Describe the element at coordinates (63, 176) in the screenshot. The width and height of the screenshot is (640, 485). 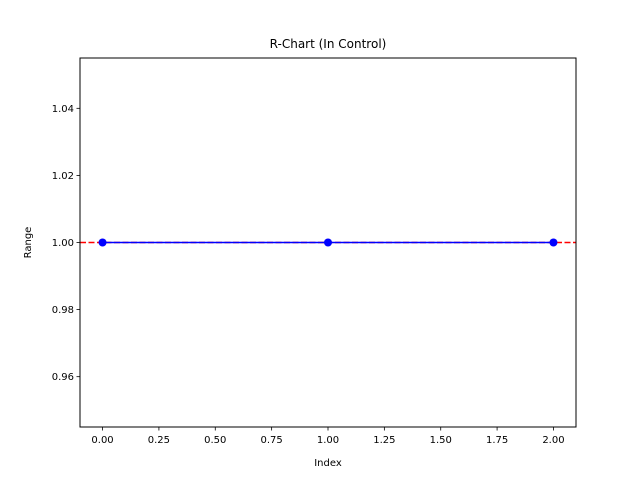
I see `y-tick-label: 1.02` at that location.